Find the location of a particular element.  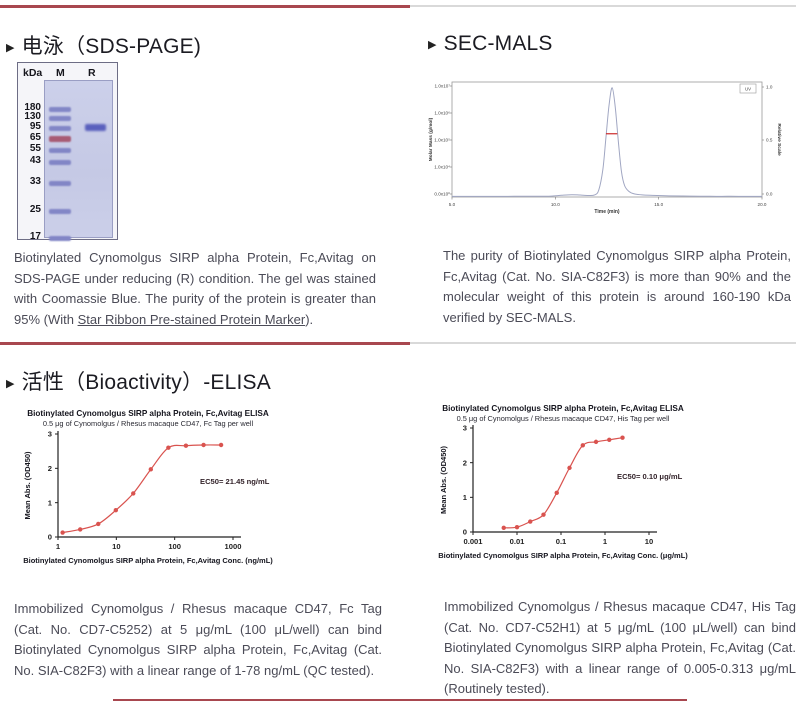

gel-unit-label: kDa is located at coordinates (33, 73).